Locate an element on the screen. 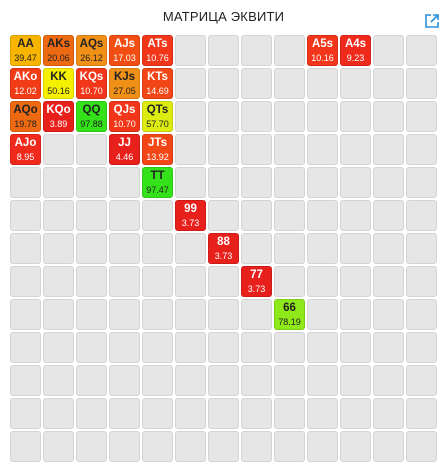 The width and height of the screenshot is (447, 474). hand-cell-kjs: KJs 27.05 is located at coordinates (124, 83).